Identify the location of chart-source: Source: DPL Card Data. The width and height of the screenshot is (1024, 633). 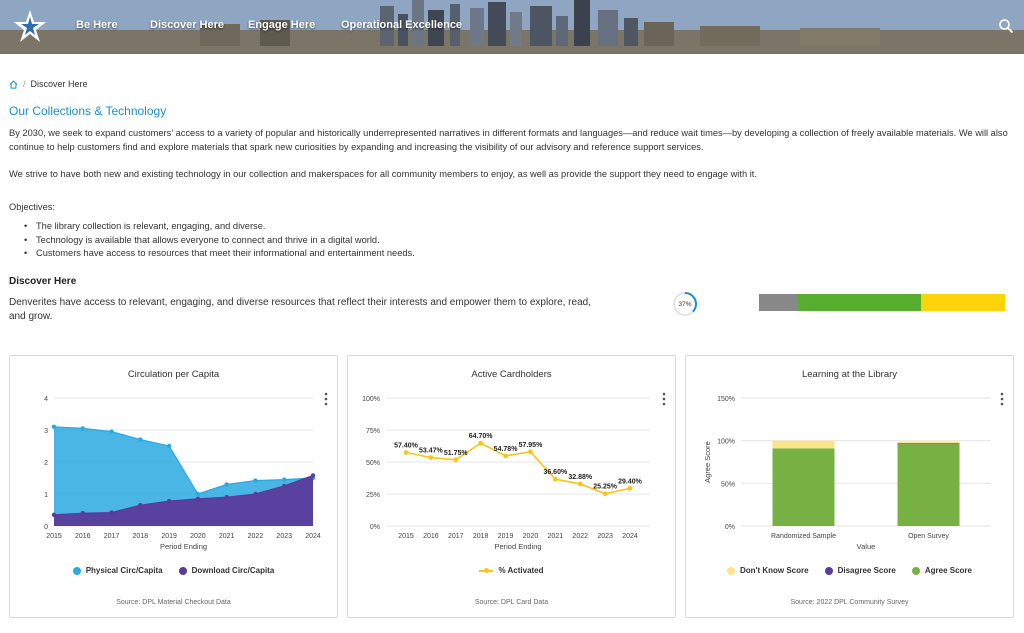
(511, 602).